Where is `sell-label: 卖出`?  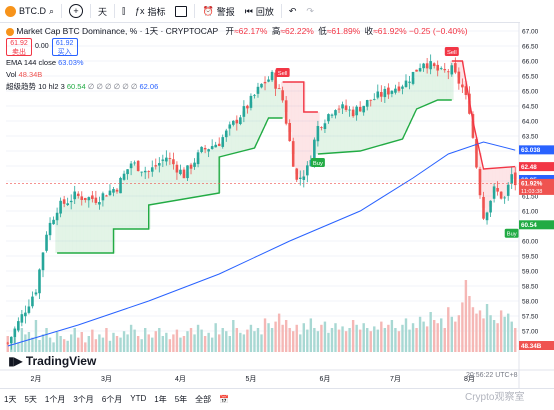
sell-label: 卖出 is located at coordinates (19, 52).